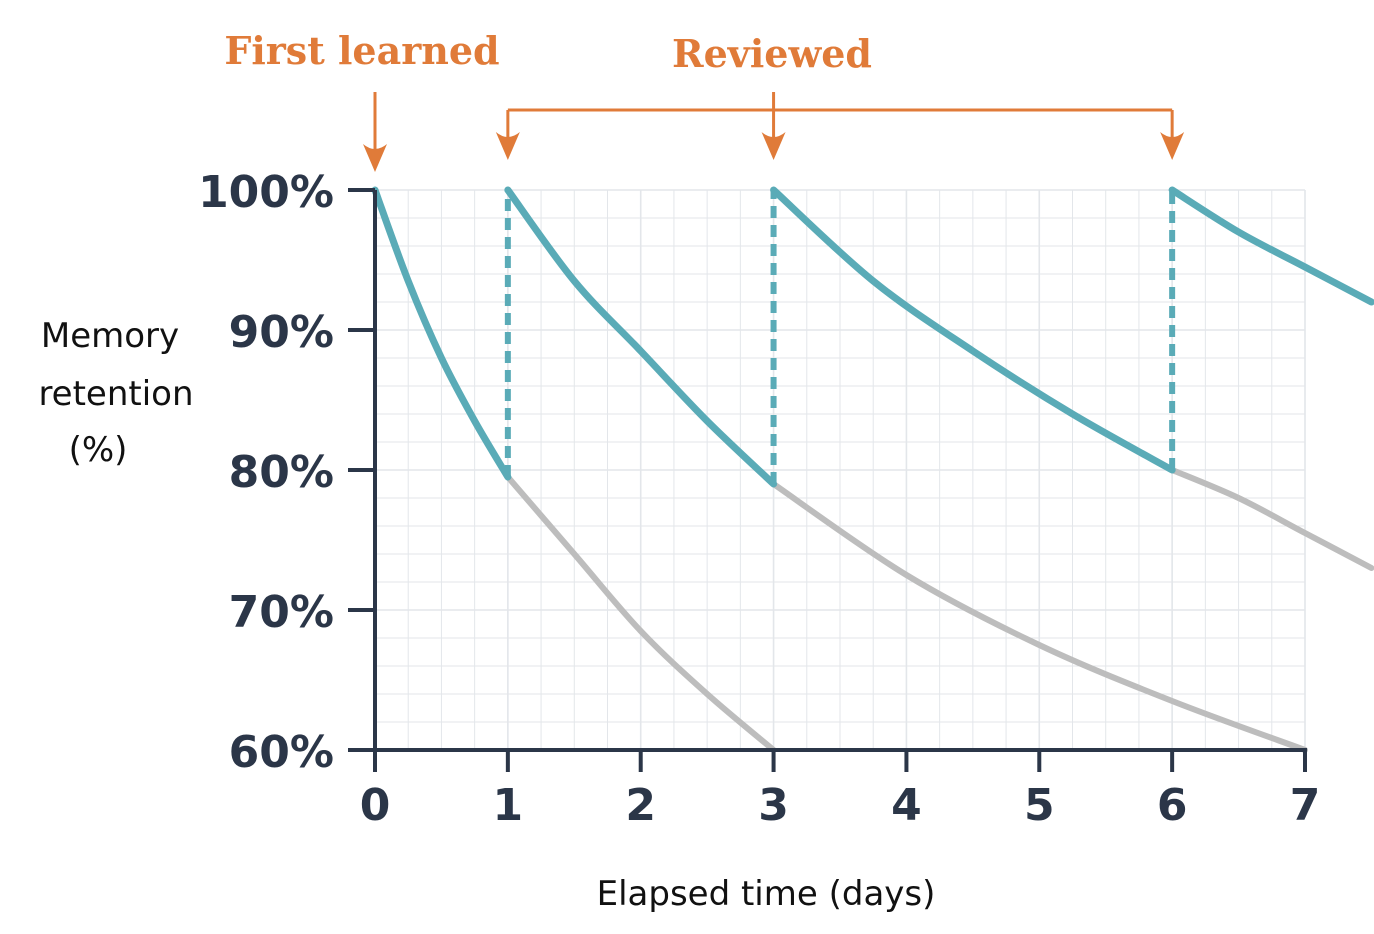  I want to click on y-tick-label: 60%, so click(281, 752).